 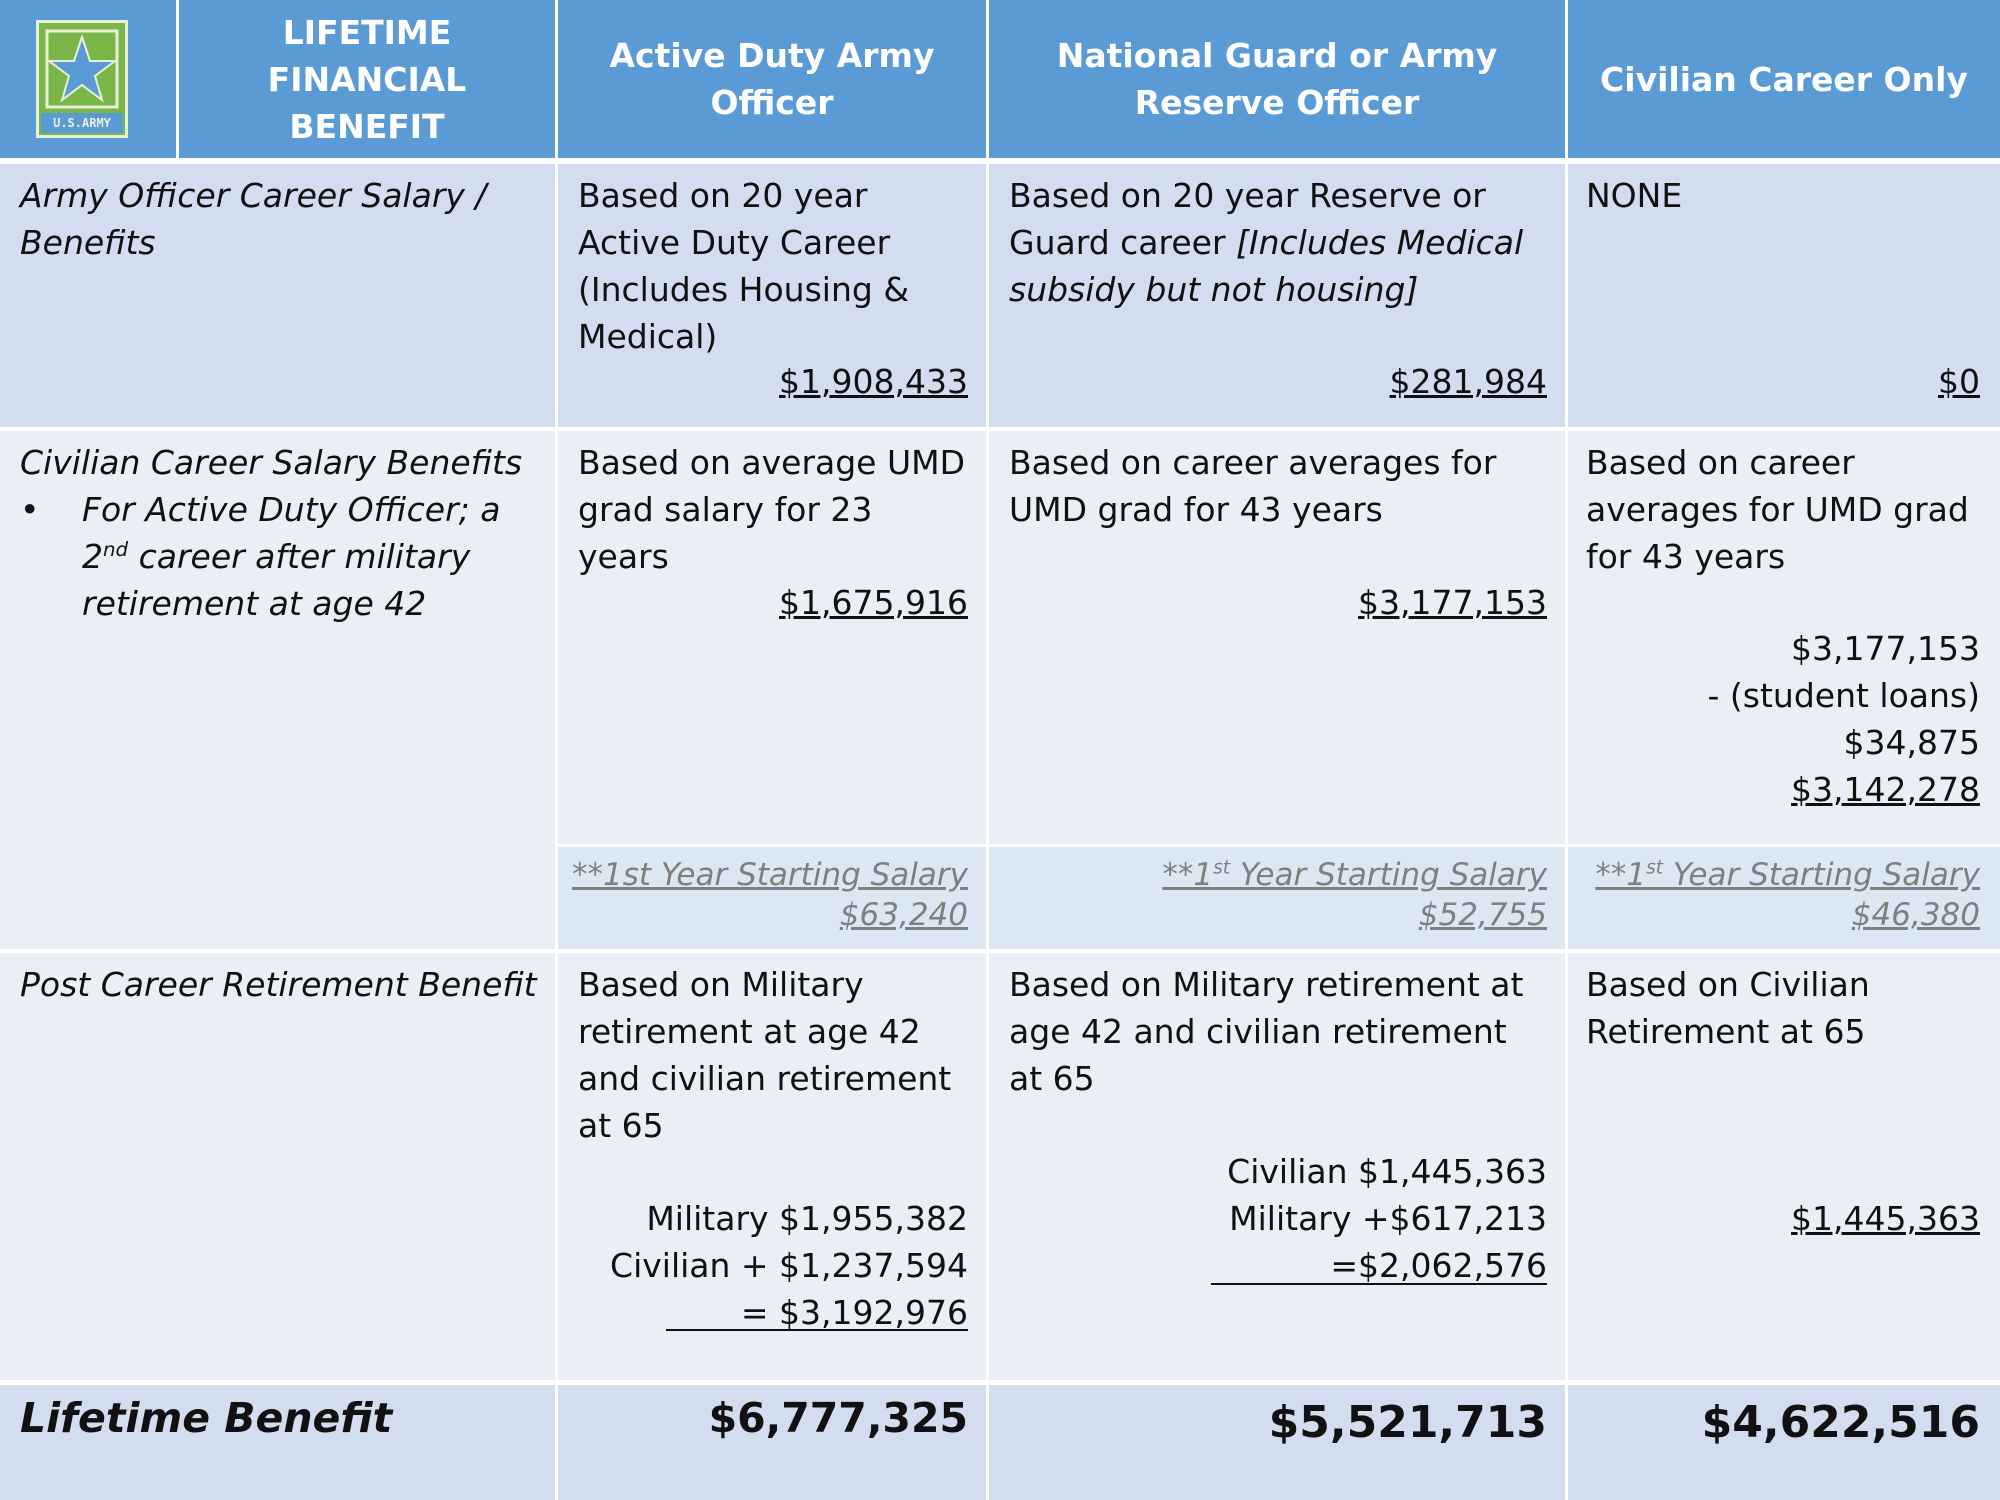 What do you see at coordinates (1843, 695) in the screenshot?
I see `row-civ-salary-civilian-line2: - (student loans)` at bounding box center [1843, 695].